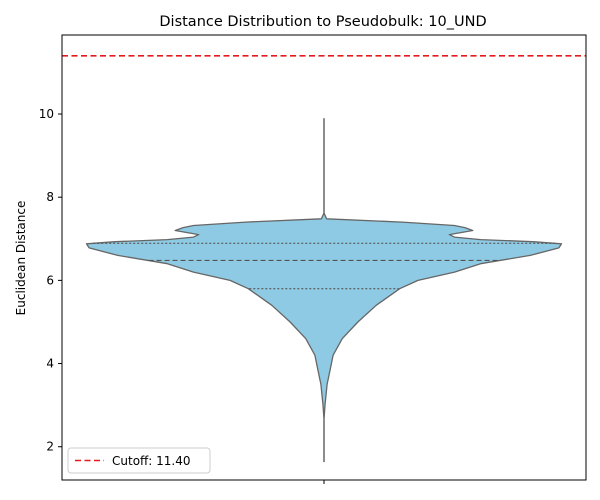 The image size is (600, 500). I want to click on y-axis-label: Euclidean Distance, so click(21, 258).